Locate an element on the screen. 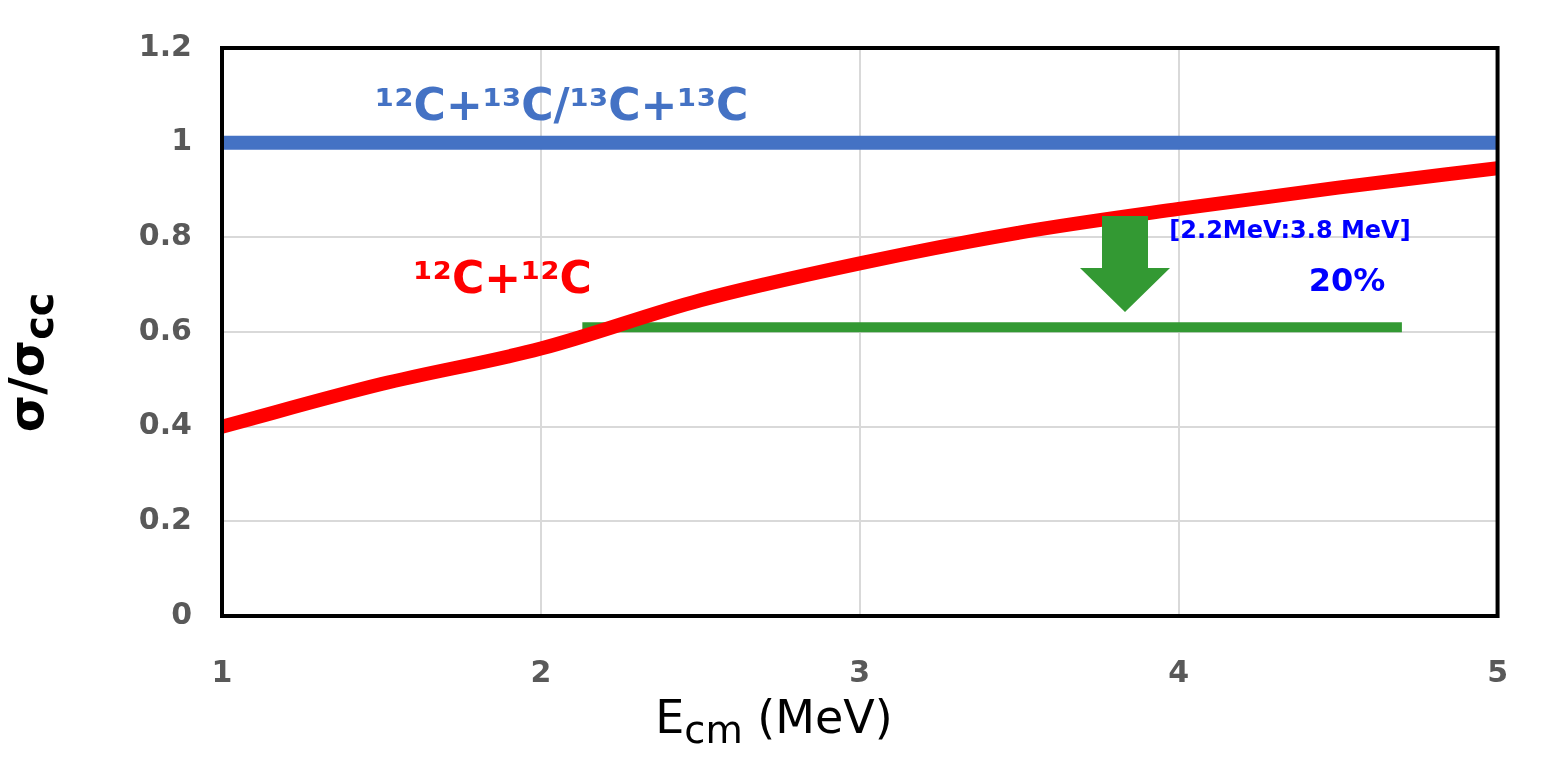  y-tick-label: 1 is located at coordinates (181, 140).